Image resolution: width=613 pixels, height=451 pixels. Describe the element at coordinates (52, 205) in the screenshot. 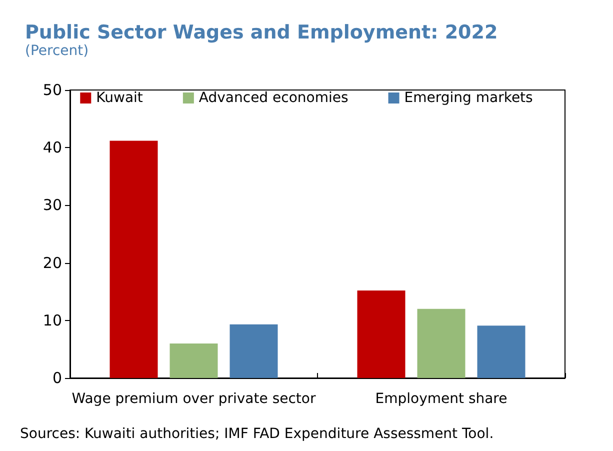

I see `y-tick-label: 30` at that location.